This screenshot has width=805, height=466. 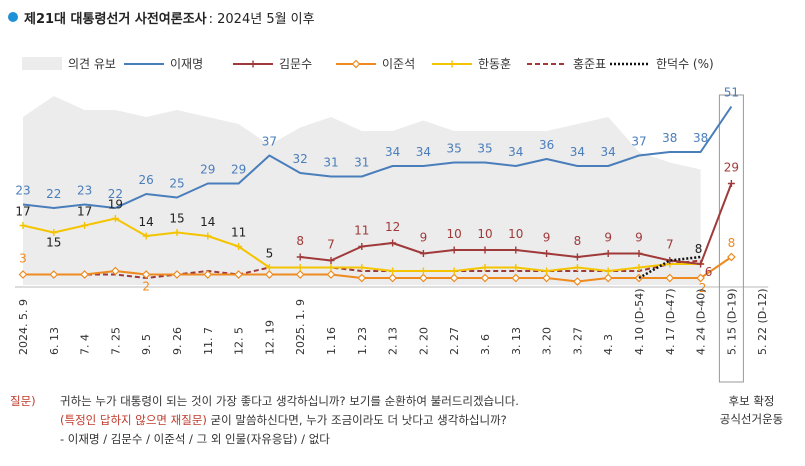 I want to click on x-tick-label-2: 7. 4, so click(x=85, y=344).